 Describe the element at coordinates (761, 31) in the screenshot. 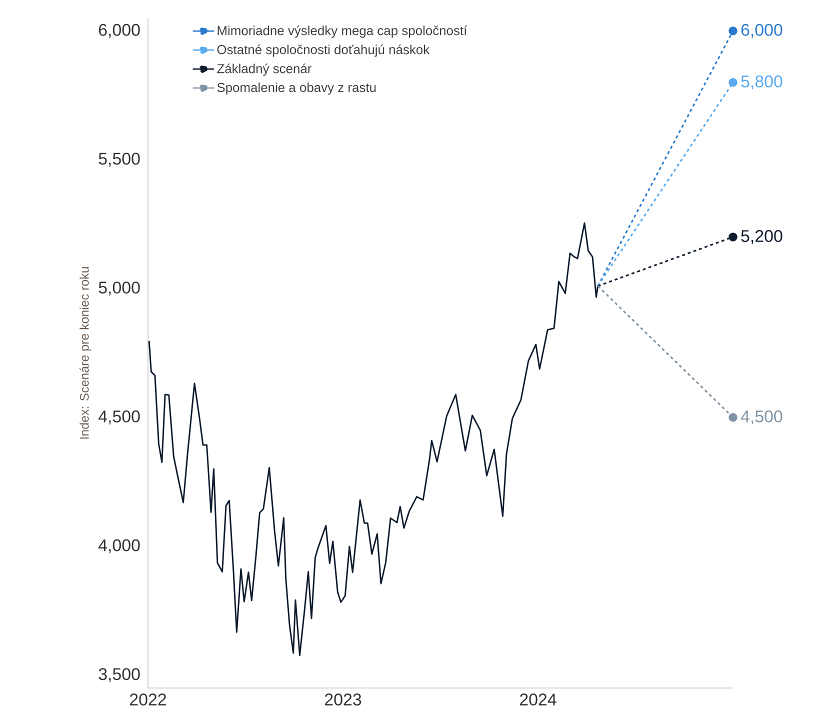

I see `data-label: 6,000` at that location.